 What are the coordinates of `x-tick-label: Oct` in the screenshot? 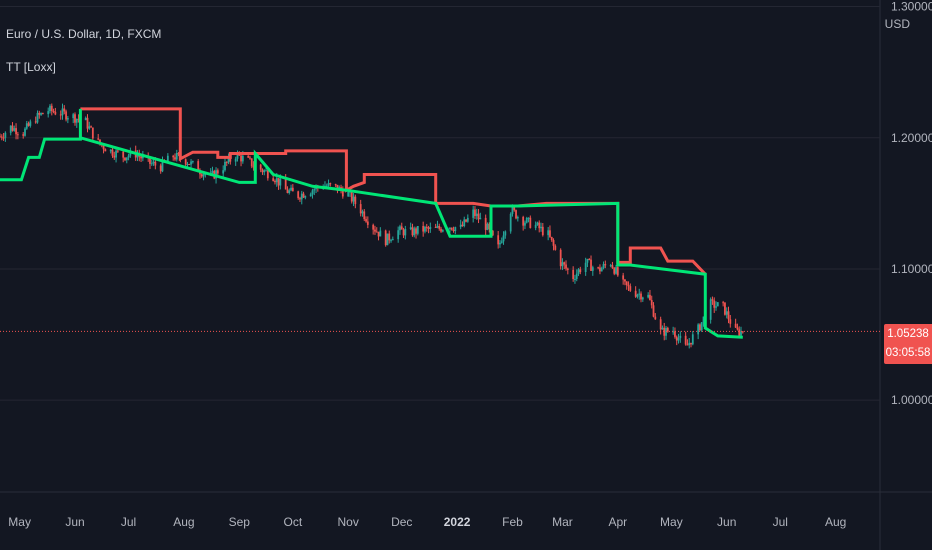 It's located at (292, 522).